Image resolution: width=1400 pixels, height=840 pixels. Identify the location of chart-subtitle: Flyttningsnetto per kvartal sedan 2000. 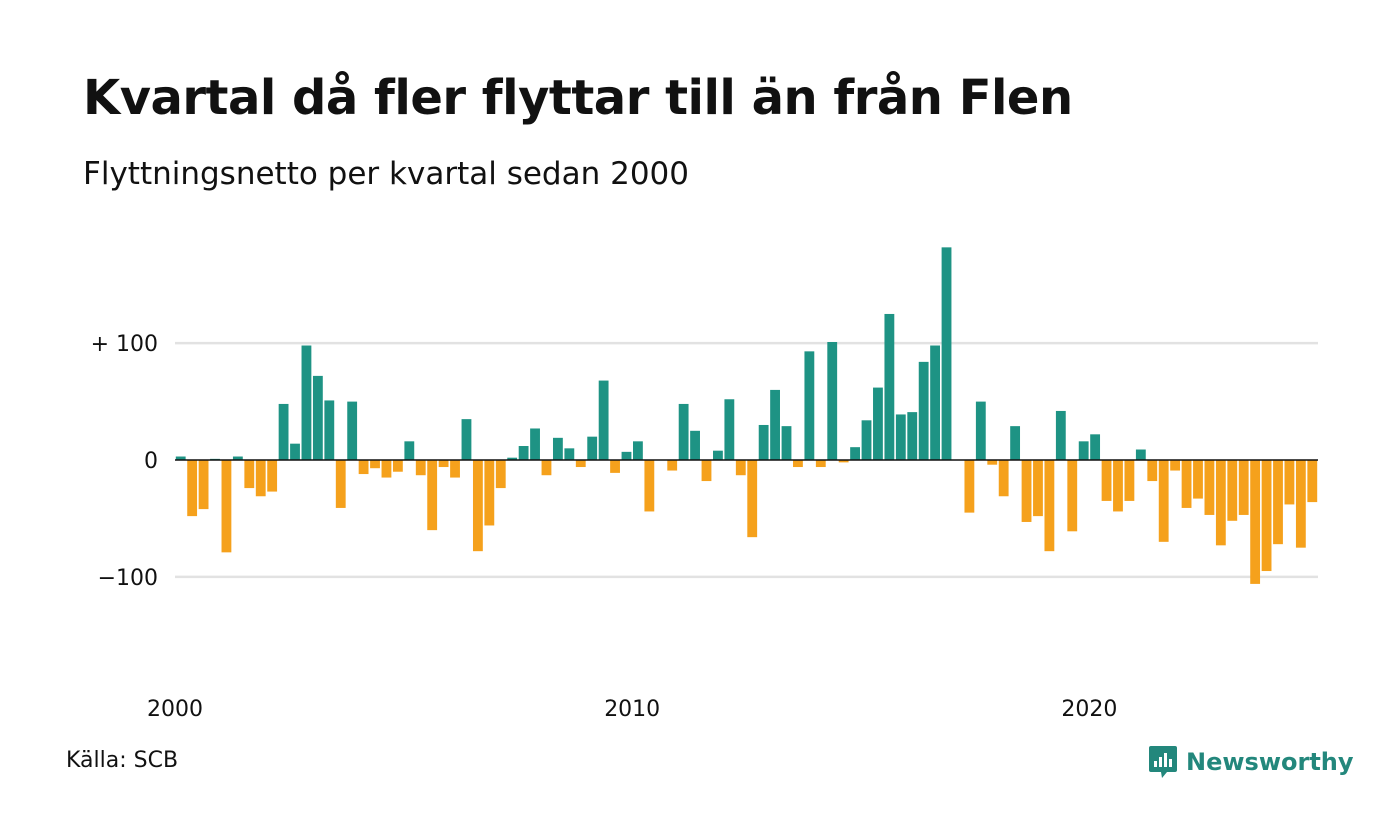
(386, 174).